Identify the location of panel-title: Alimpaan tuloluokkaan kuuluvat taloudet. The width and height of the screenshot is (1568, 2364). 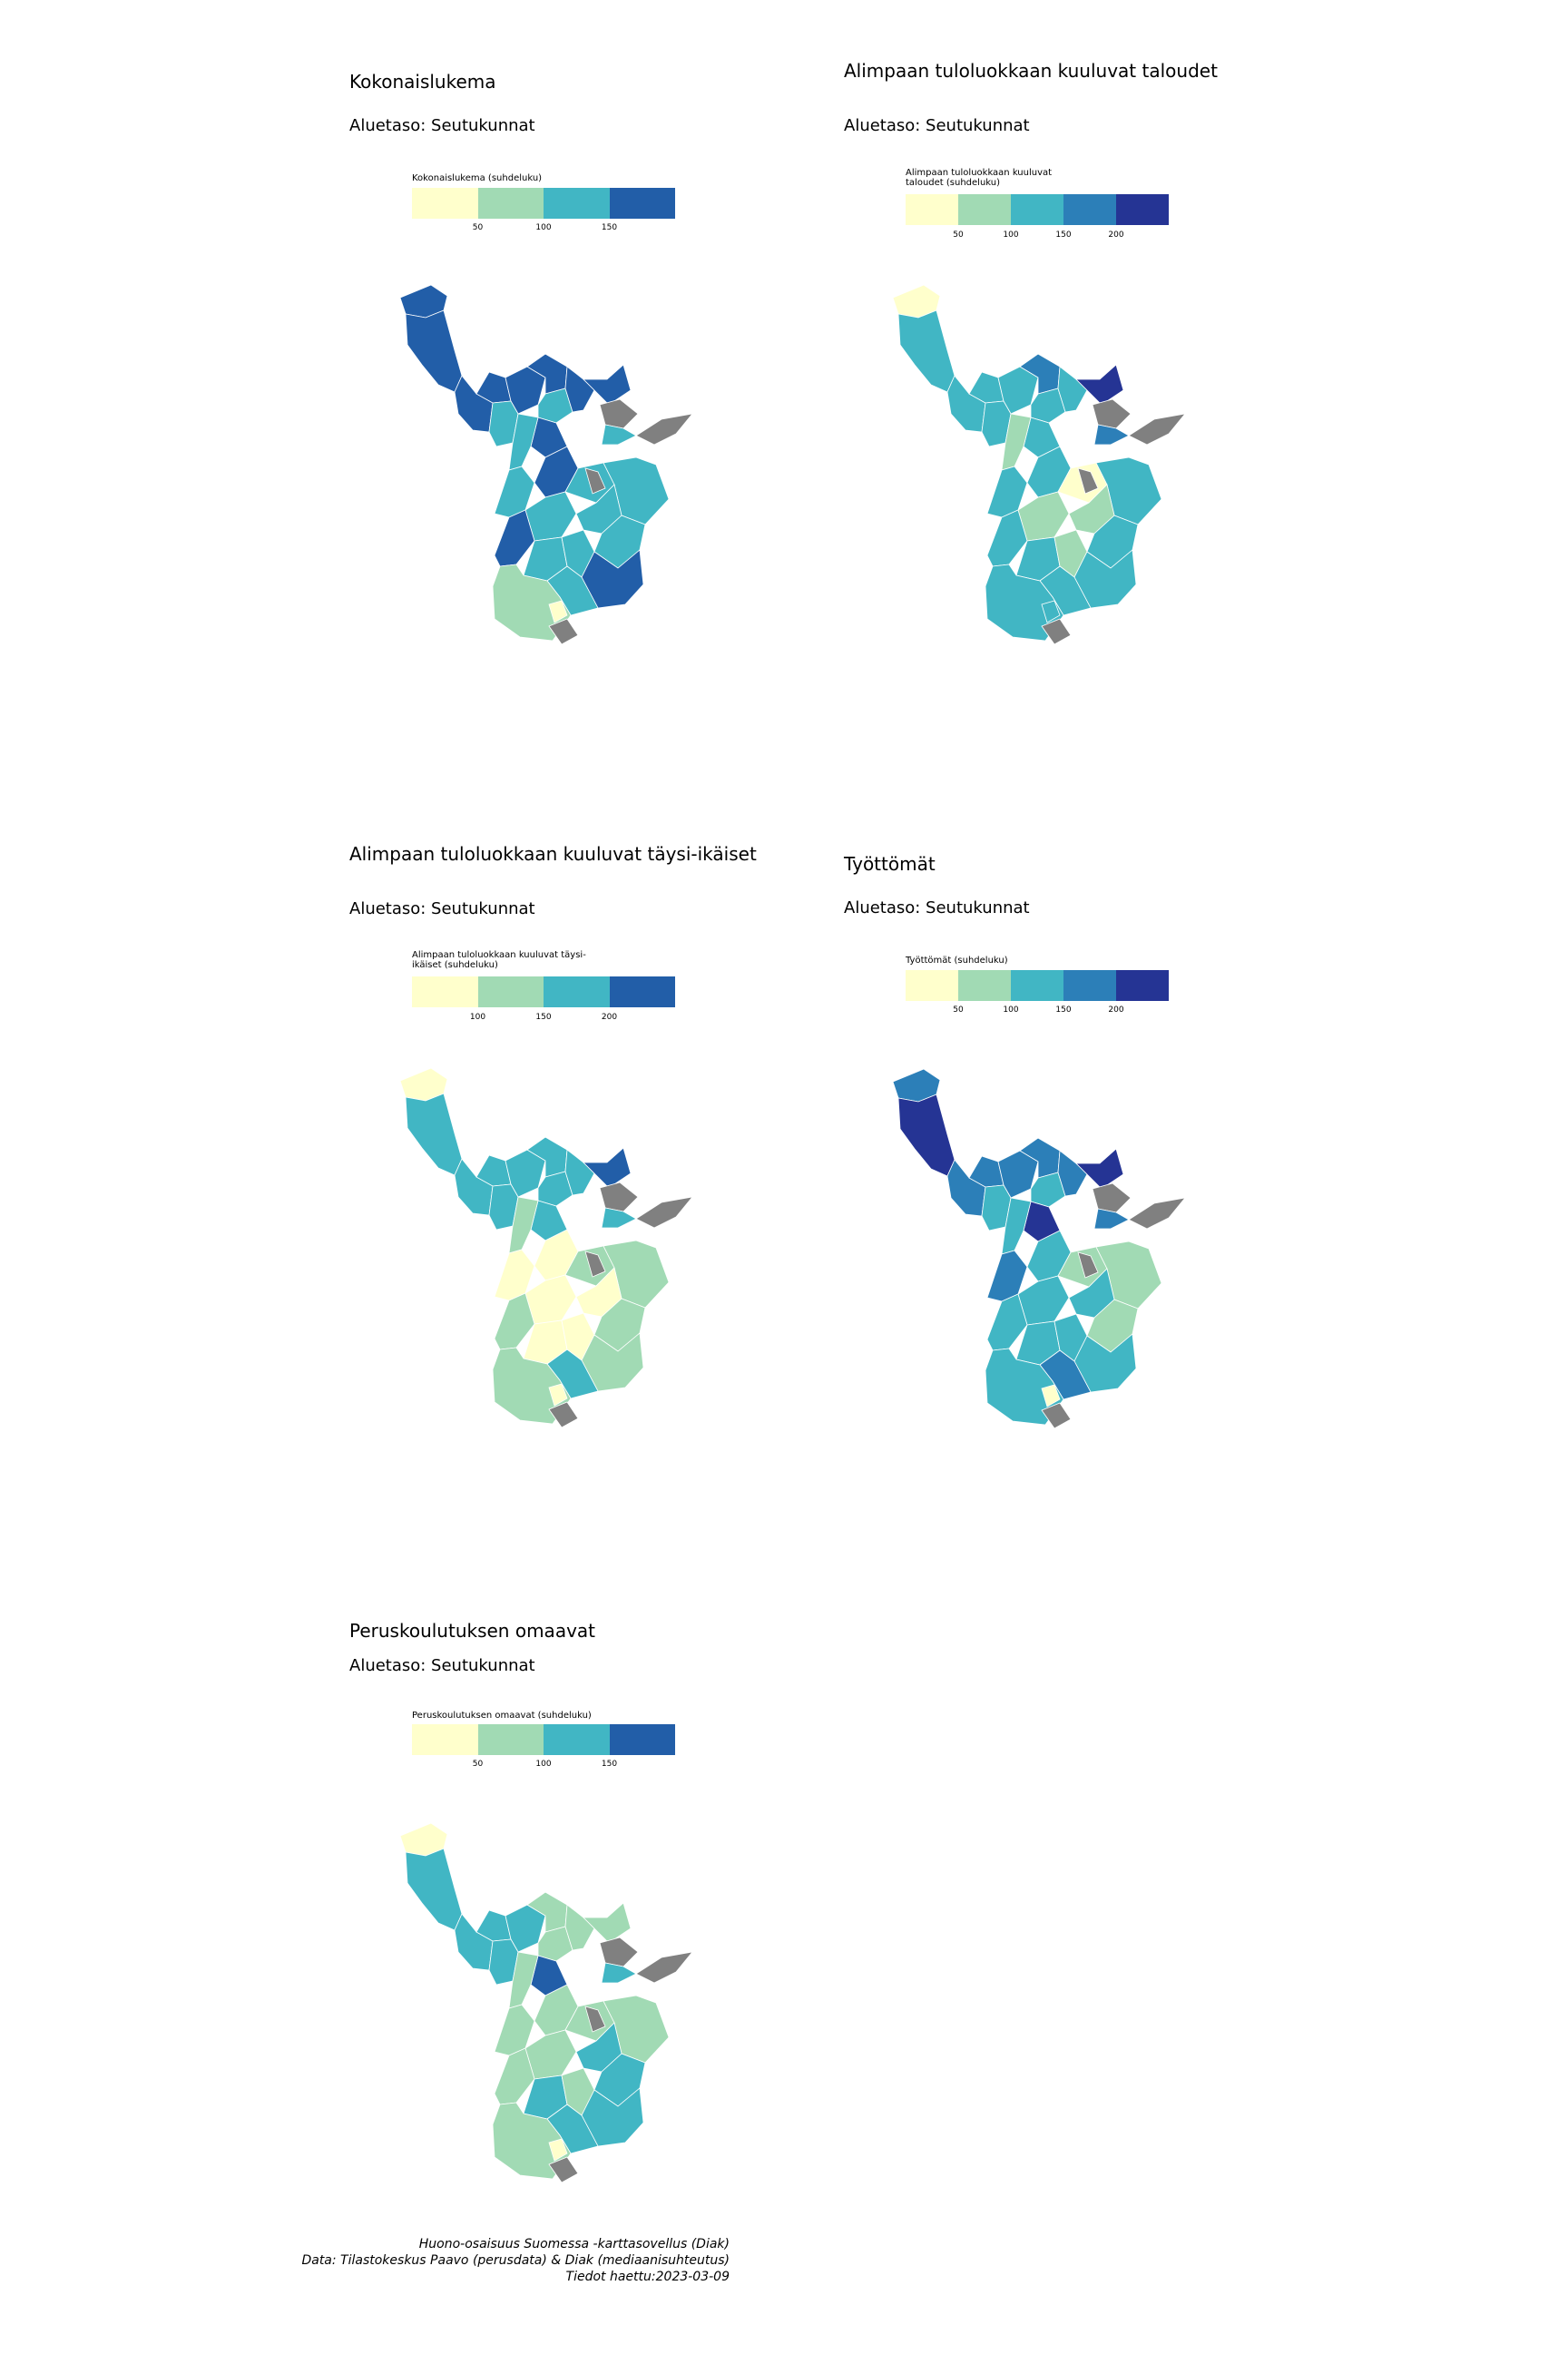
(1031, 71).